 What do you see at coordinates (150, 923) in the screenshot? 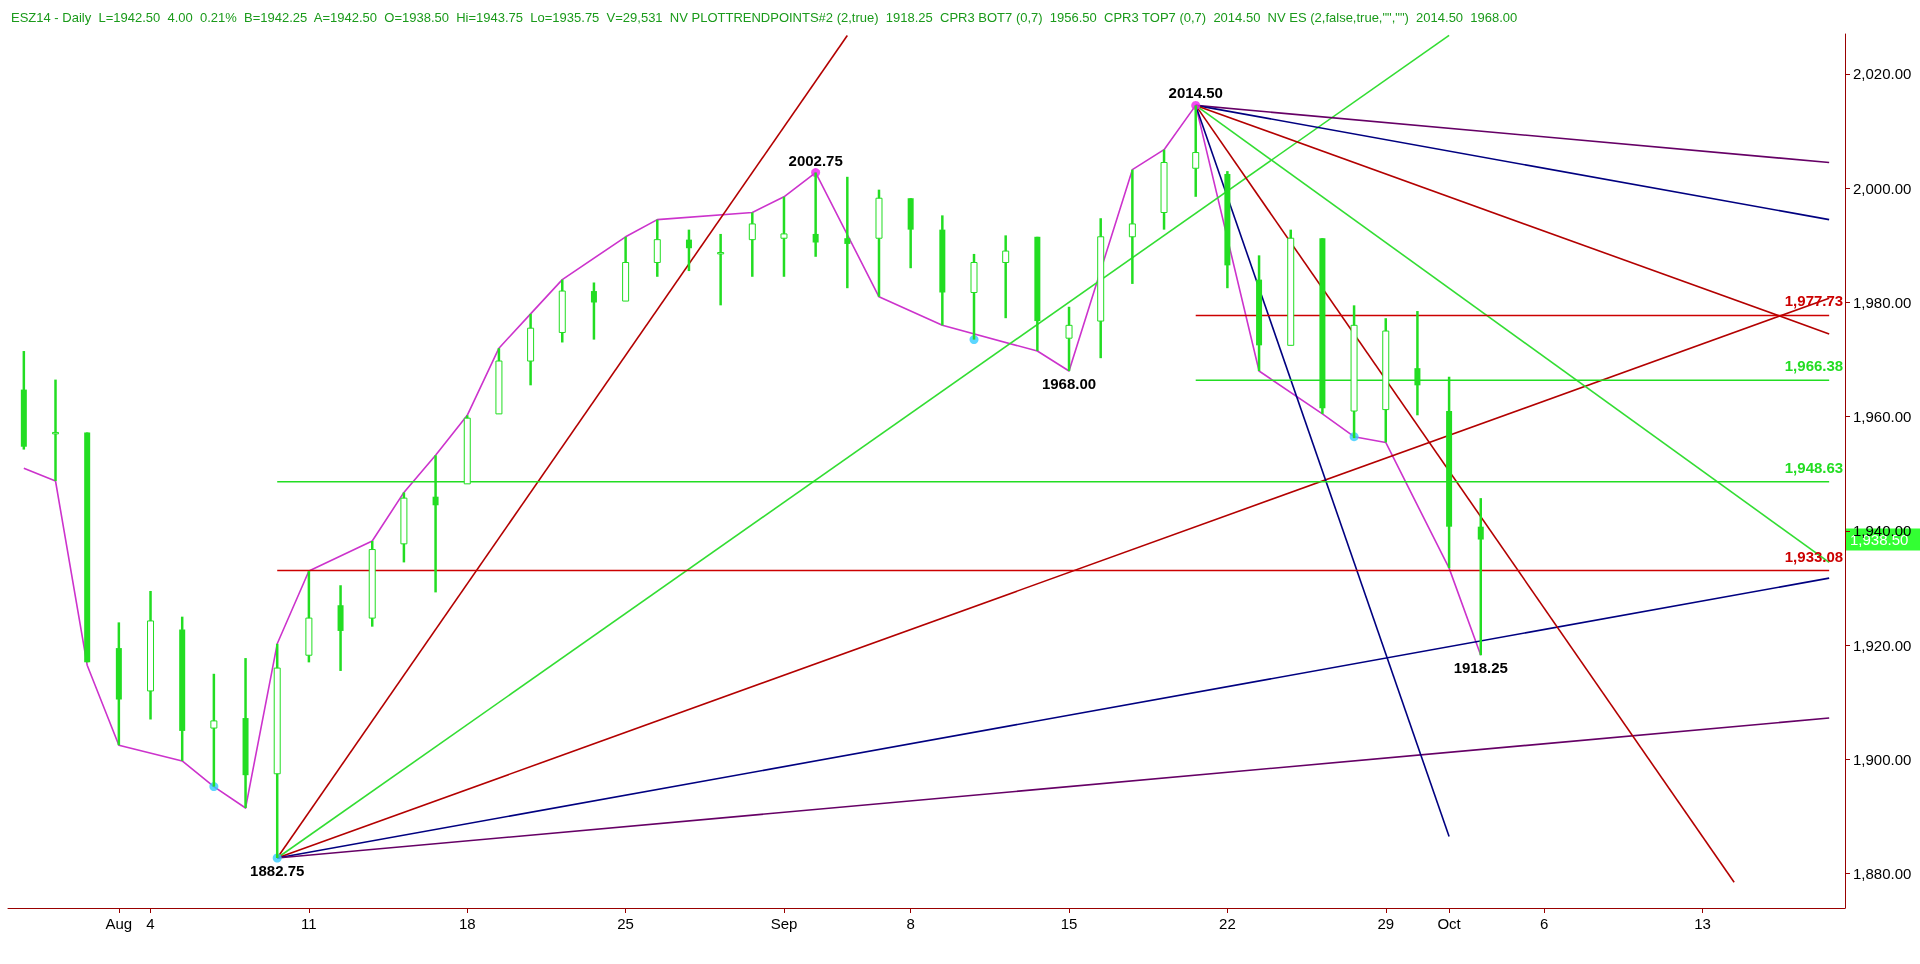
I see `x-tick-label: 4` at bounding box center [150, 923].